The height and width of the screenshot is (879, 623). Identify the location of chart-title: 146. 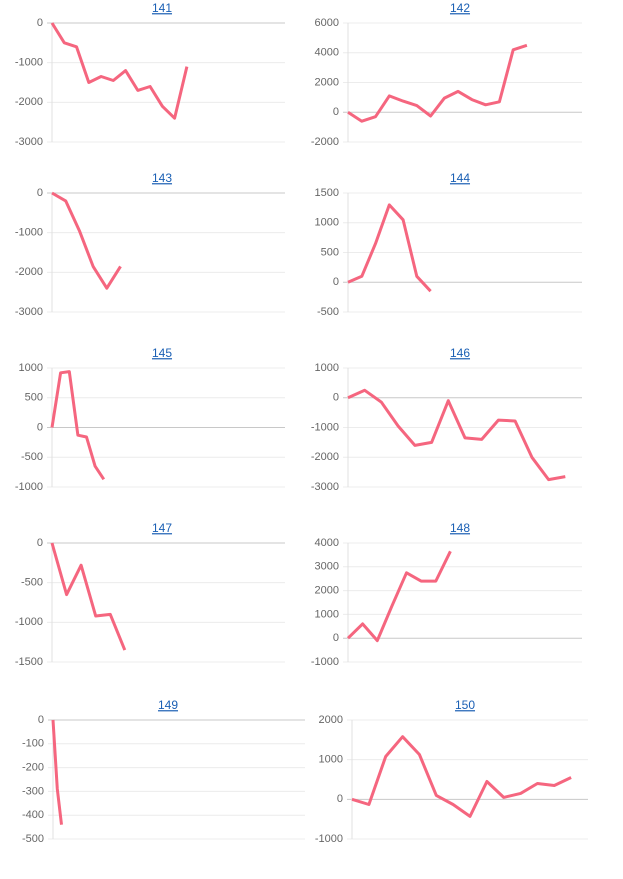
(460, 353).